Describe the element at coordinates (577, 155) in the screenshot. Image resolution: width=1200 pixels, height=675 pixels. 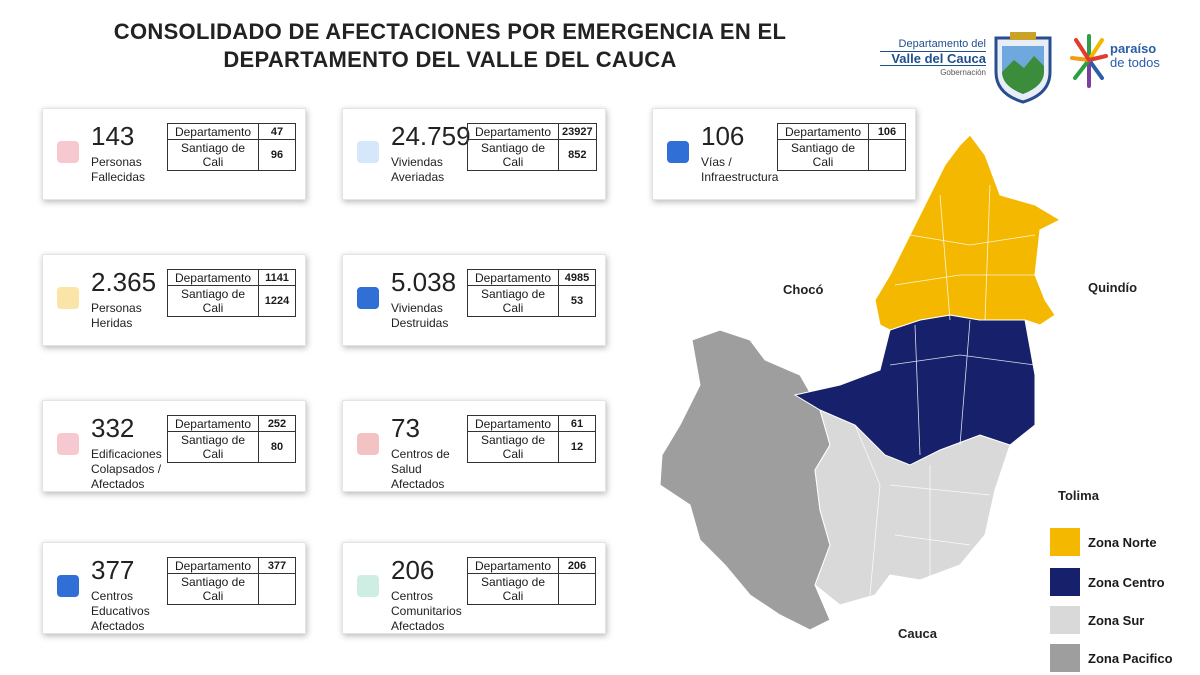
I see `cali-value-cell: 852` at that location.